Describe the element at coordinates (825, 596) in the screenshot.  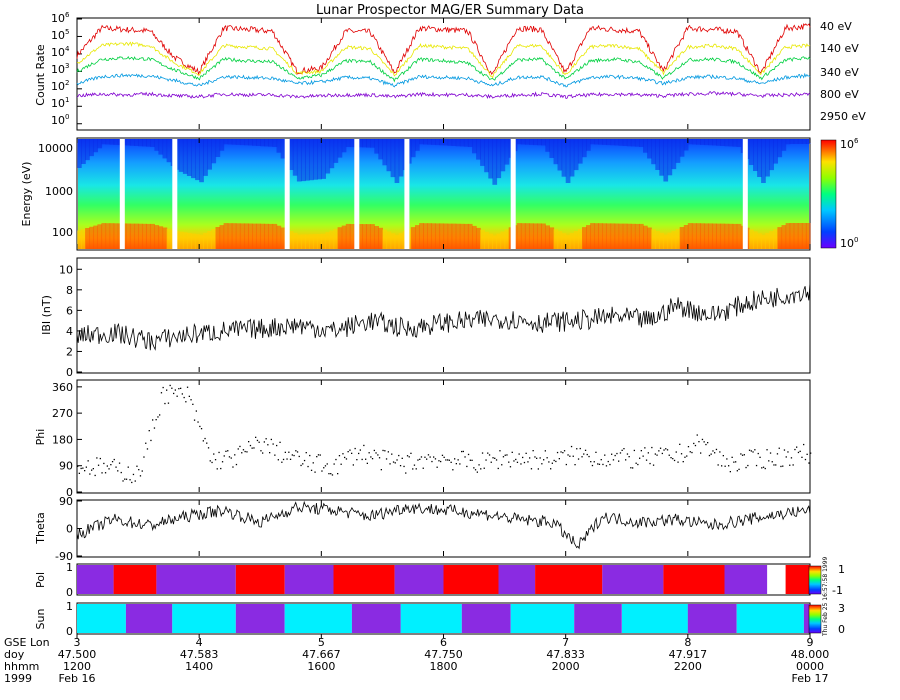
I see `run-timestamp: Thu Feb 25 16:57:58 1999` at that location.